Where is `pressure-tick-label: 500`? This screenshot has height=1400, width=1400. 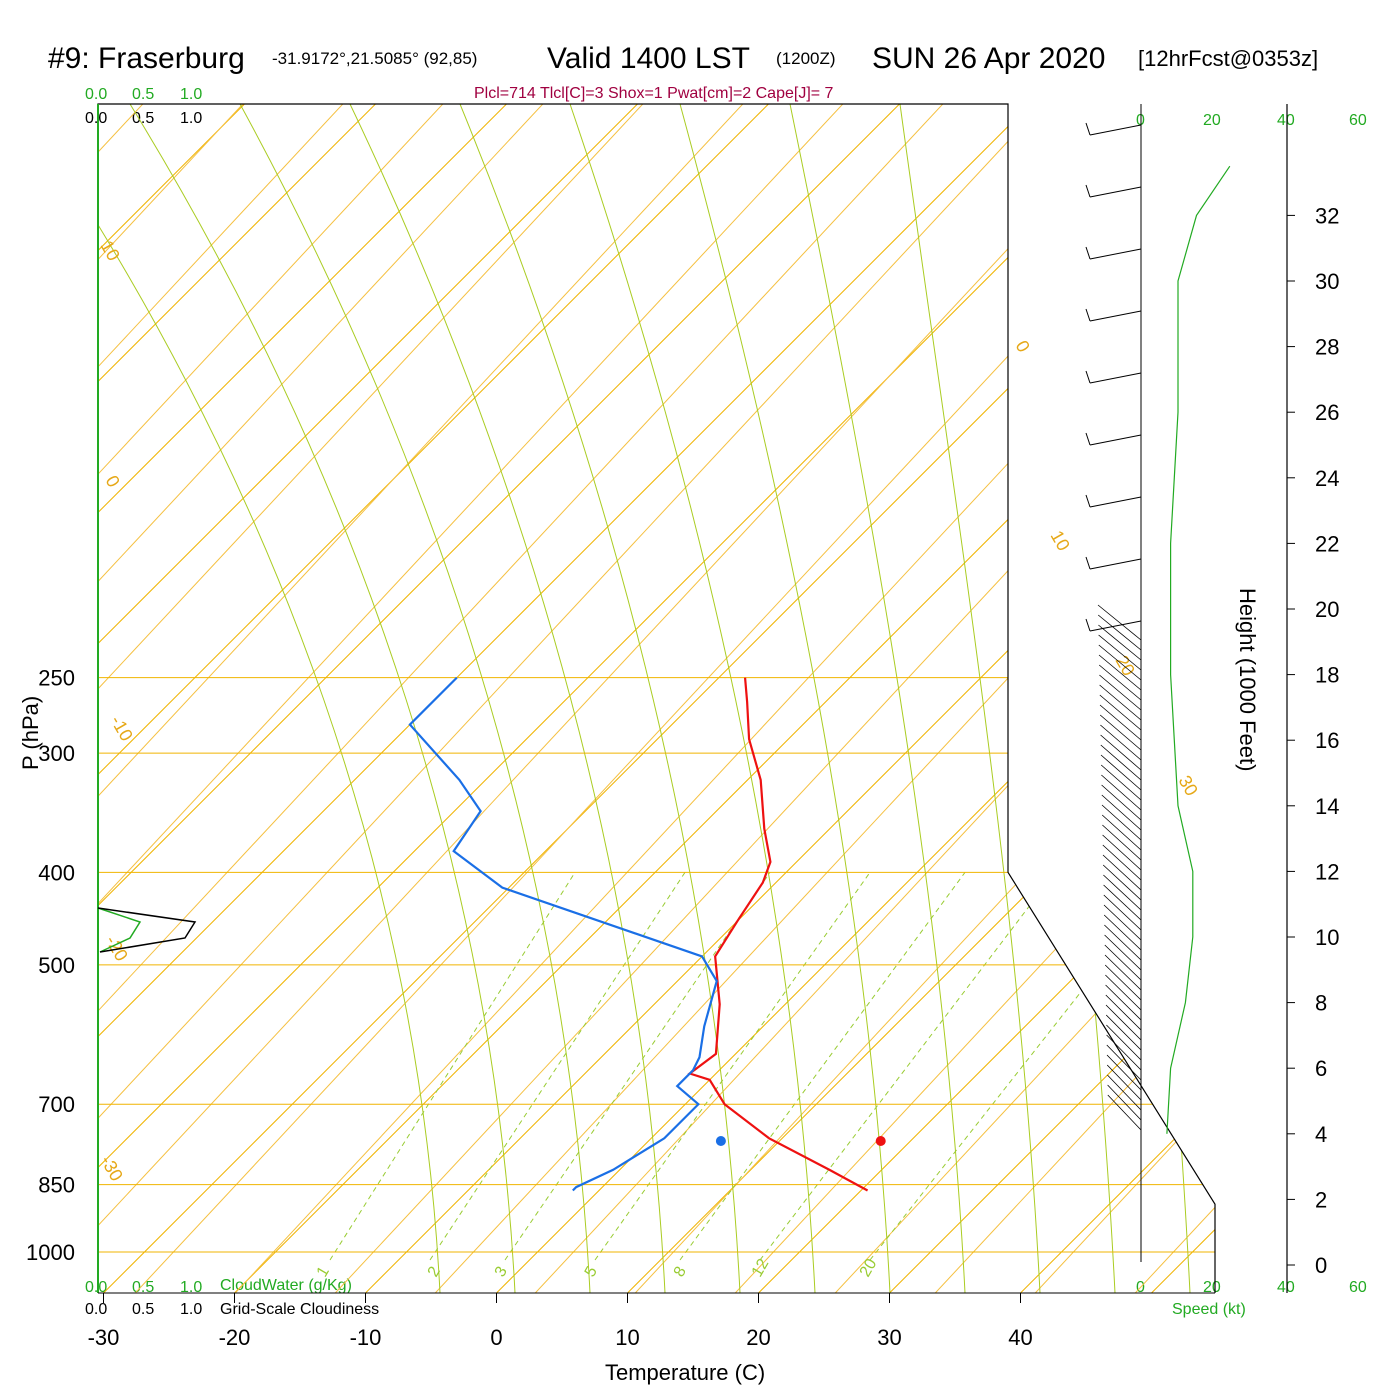 pressure-tick-label: 500 is located at coordinates (56, 965).